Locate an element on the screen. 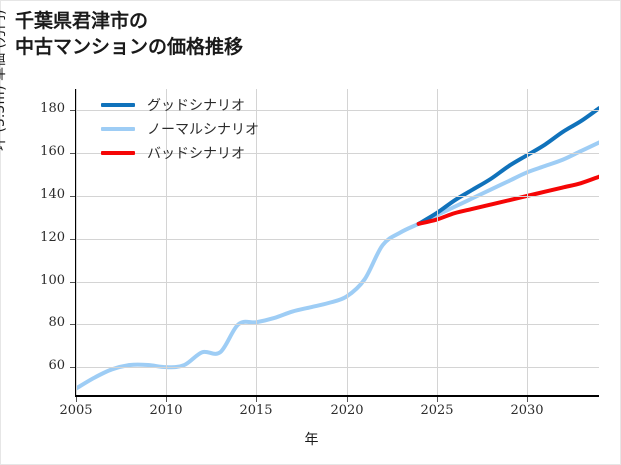 This screenshot has height=465, width=621. y-tick-label: 160 is located at coordinates (52, 151).